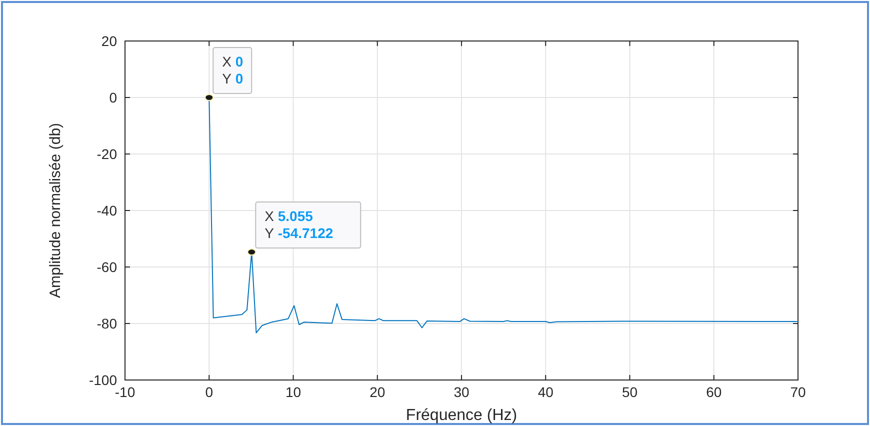 The height and width of the screenshot is (426, 870). Describe the element at coordinates (109, 41) in the screenshot. I see `y-tick-label: 20` at that location.